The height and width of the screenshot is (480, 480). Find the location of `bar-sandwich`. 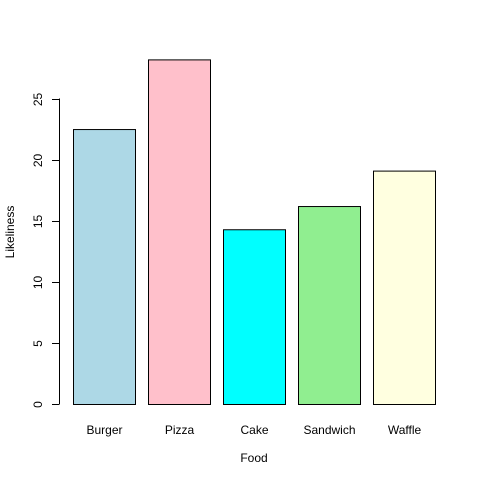

bar-sandwich is located at coordinates (329, 305).